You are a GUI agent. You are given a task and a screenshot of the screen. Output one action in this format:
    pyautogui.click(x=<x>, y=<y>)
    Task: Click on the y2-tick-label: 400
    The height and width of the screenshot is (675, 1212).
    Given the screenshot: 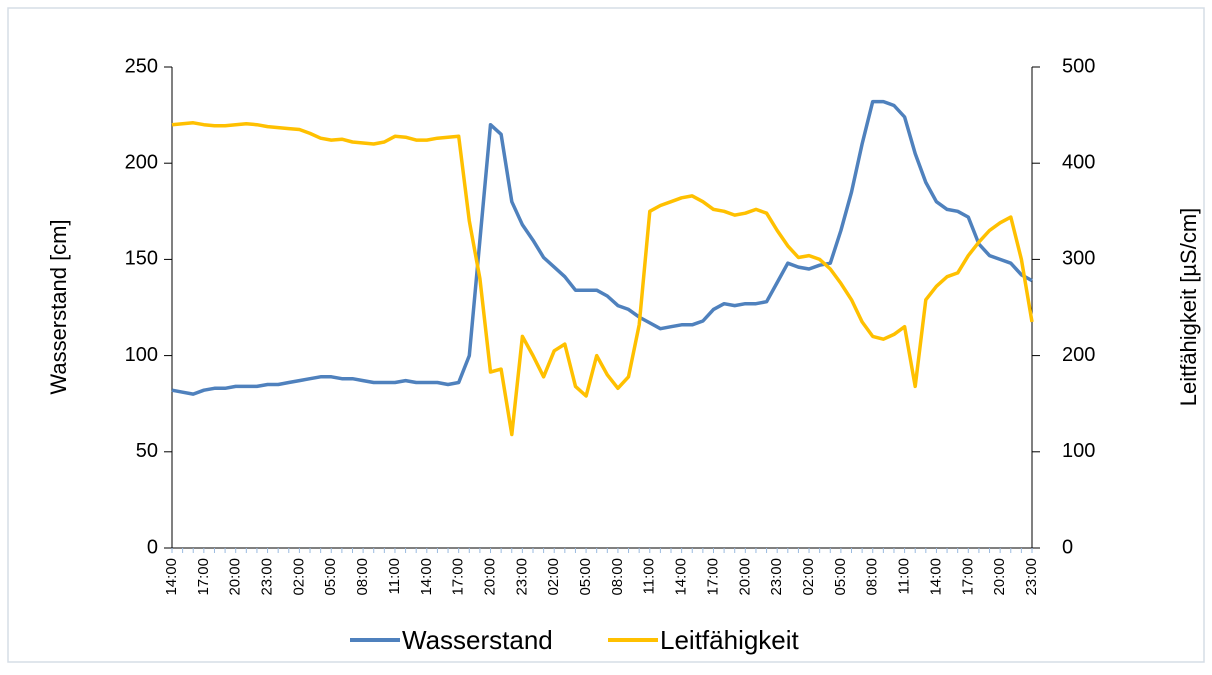 What is the action you would take?
    pyautogui.click(x=1078, y=162)
    